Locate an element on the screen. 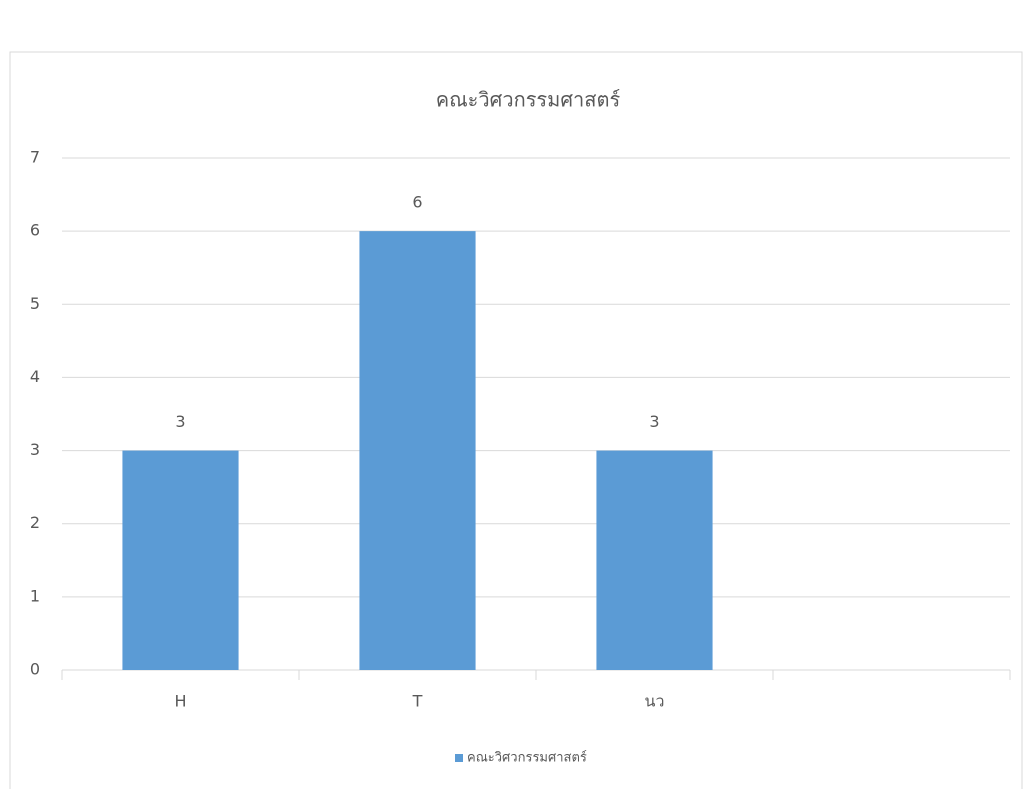 Image resolution: width=1030 pixels, height=789 pixels. y-tick-label: 6 is located at coordinates (35, 230).